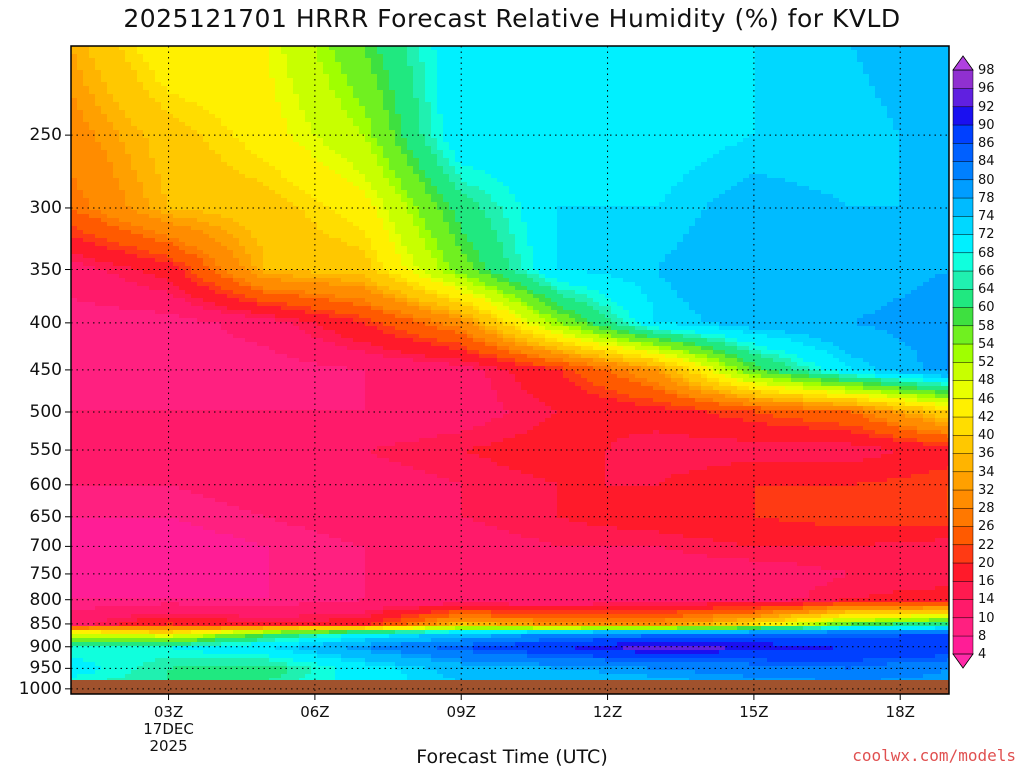 Image resolution: width=1024 pixels, height=768 pixels. I want to click on y-tick-label: 250, so click(33, 135).